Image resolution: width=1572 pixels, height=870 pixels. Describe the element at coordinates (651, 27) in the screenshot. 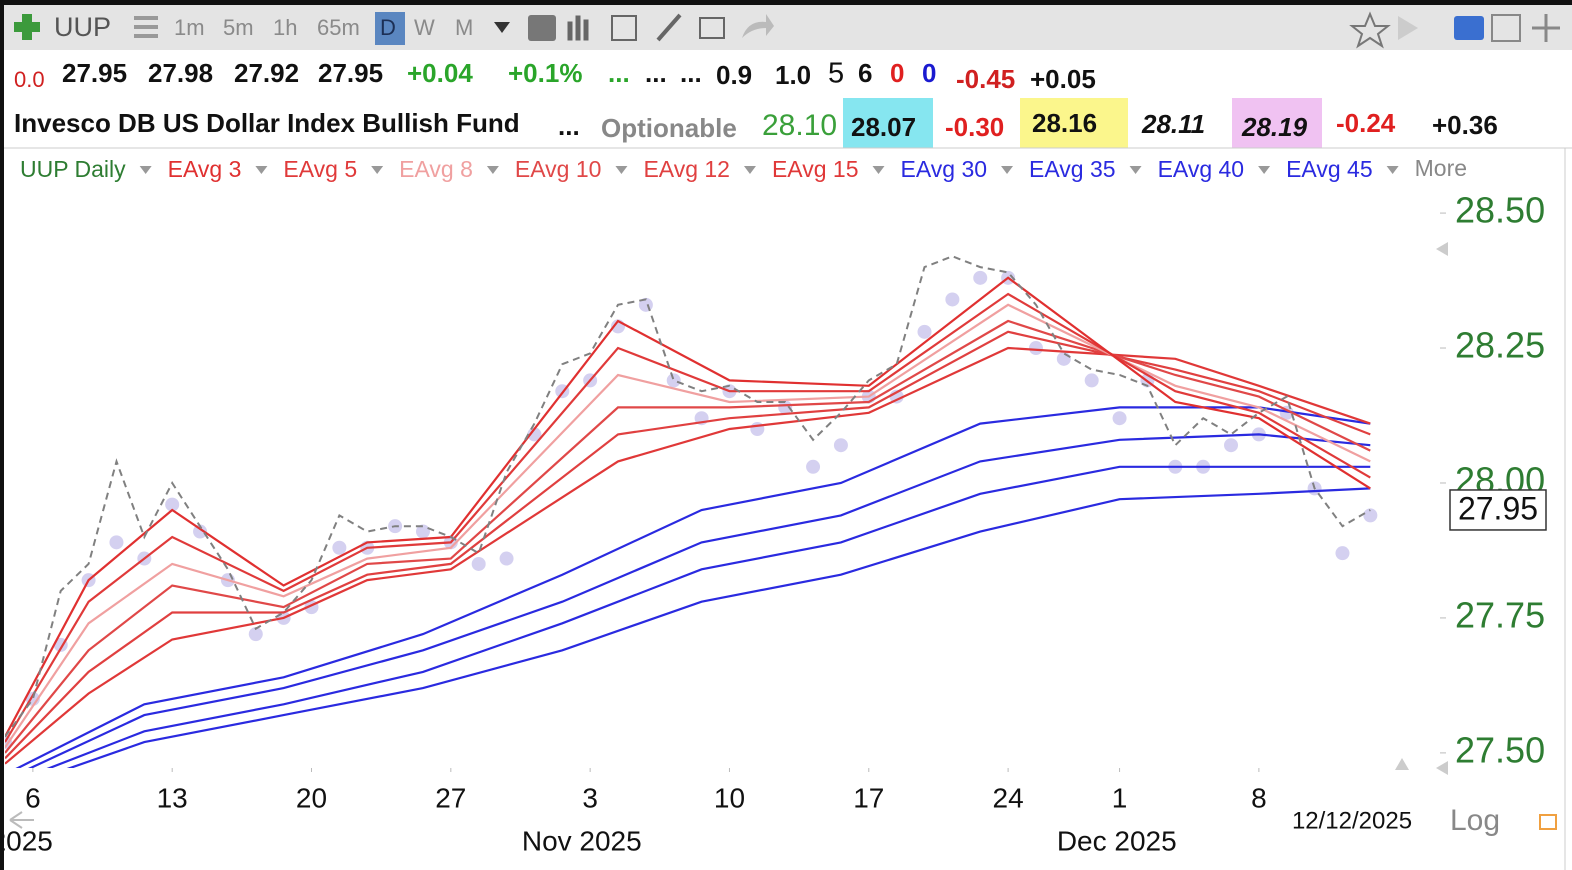

I see `tool-icons` at that location.